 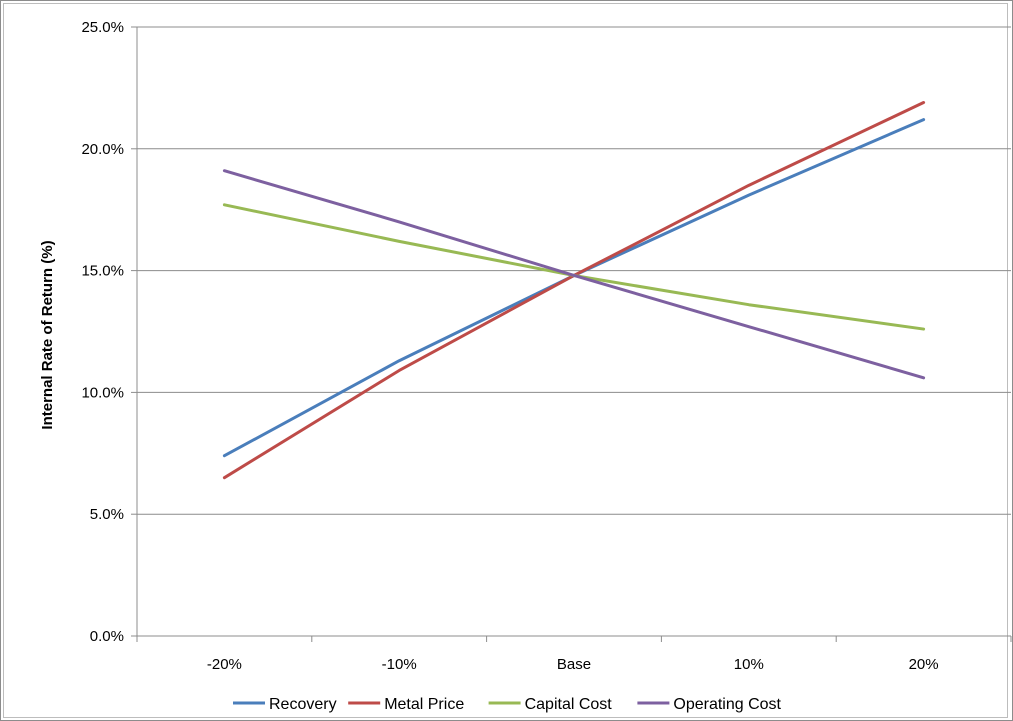 I want to click on y-tick-label: 20.0%, so click(x=102, y=149).